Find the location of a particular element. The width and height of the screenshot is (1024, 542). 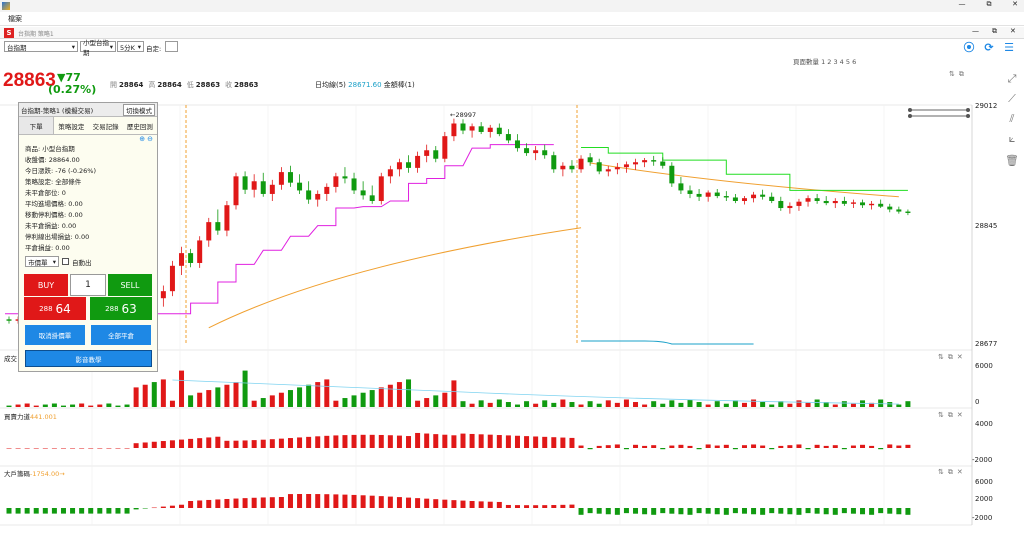

menu-file: 檔案 is located at coordinates (15, 19).